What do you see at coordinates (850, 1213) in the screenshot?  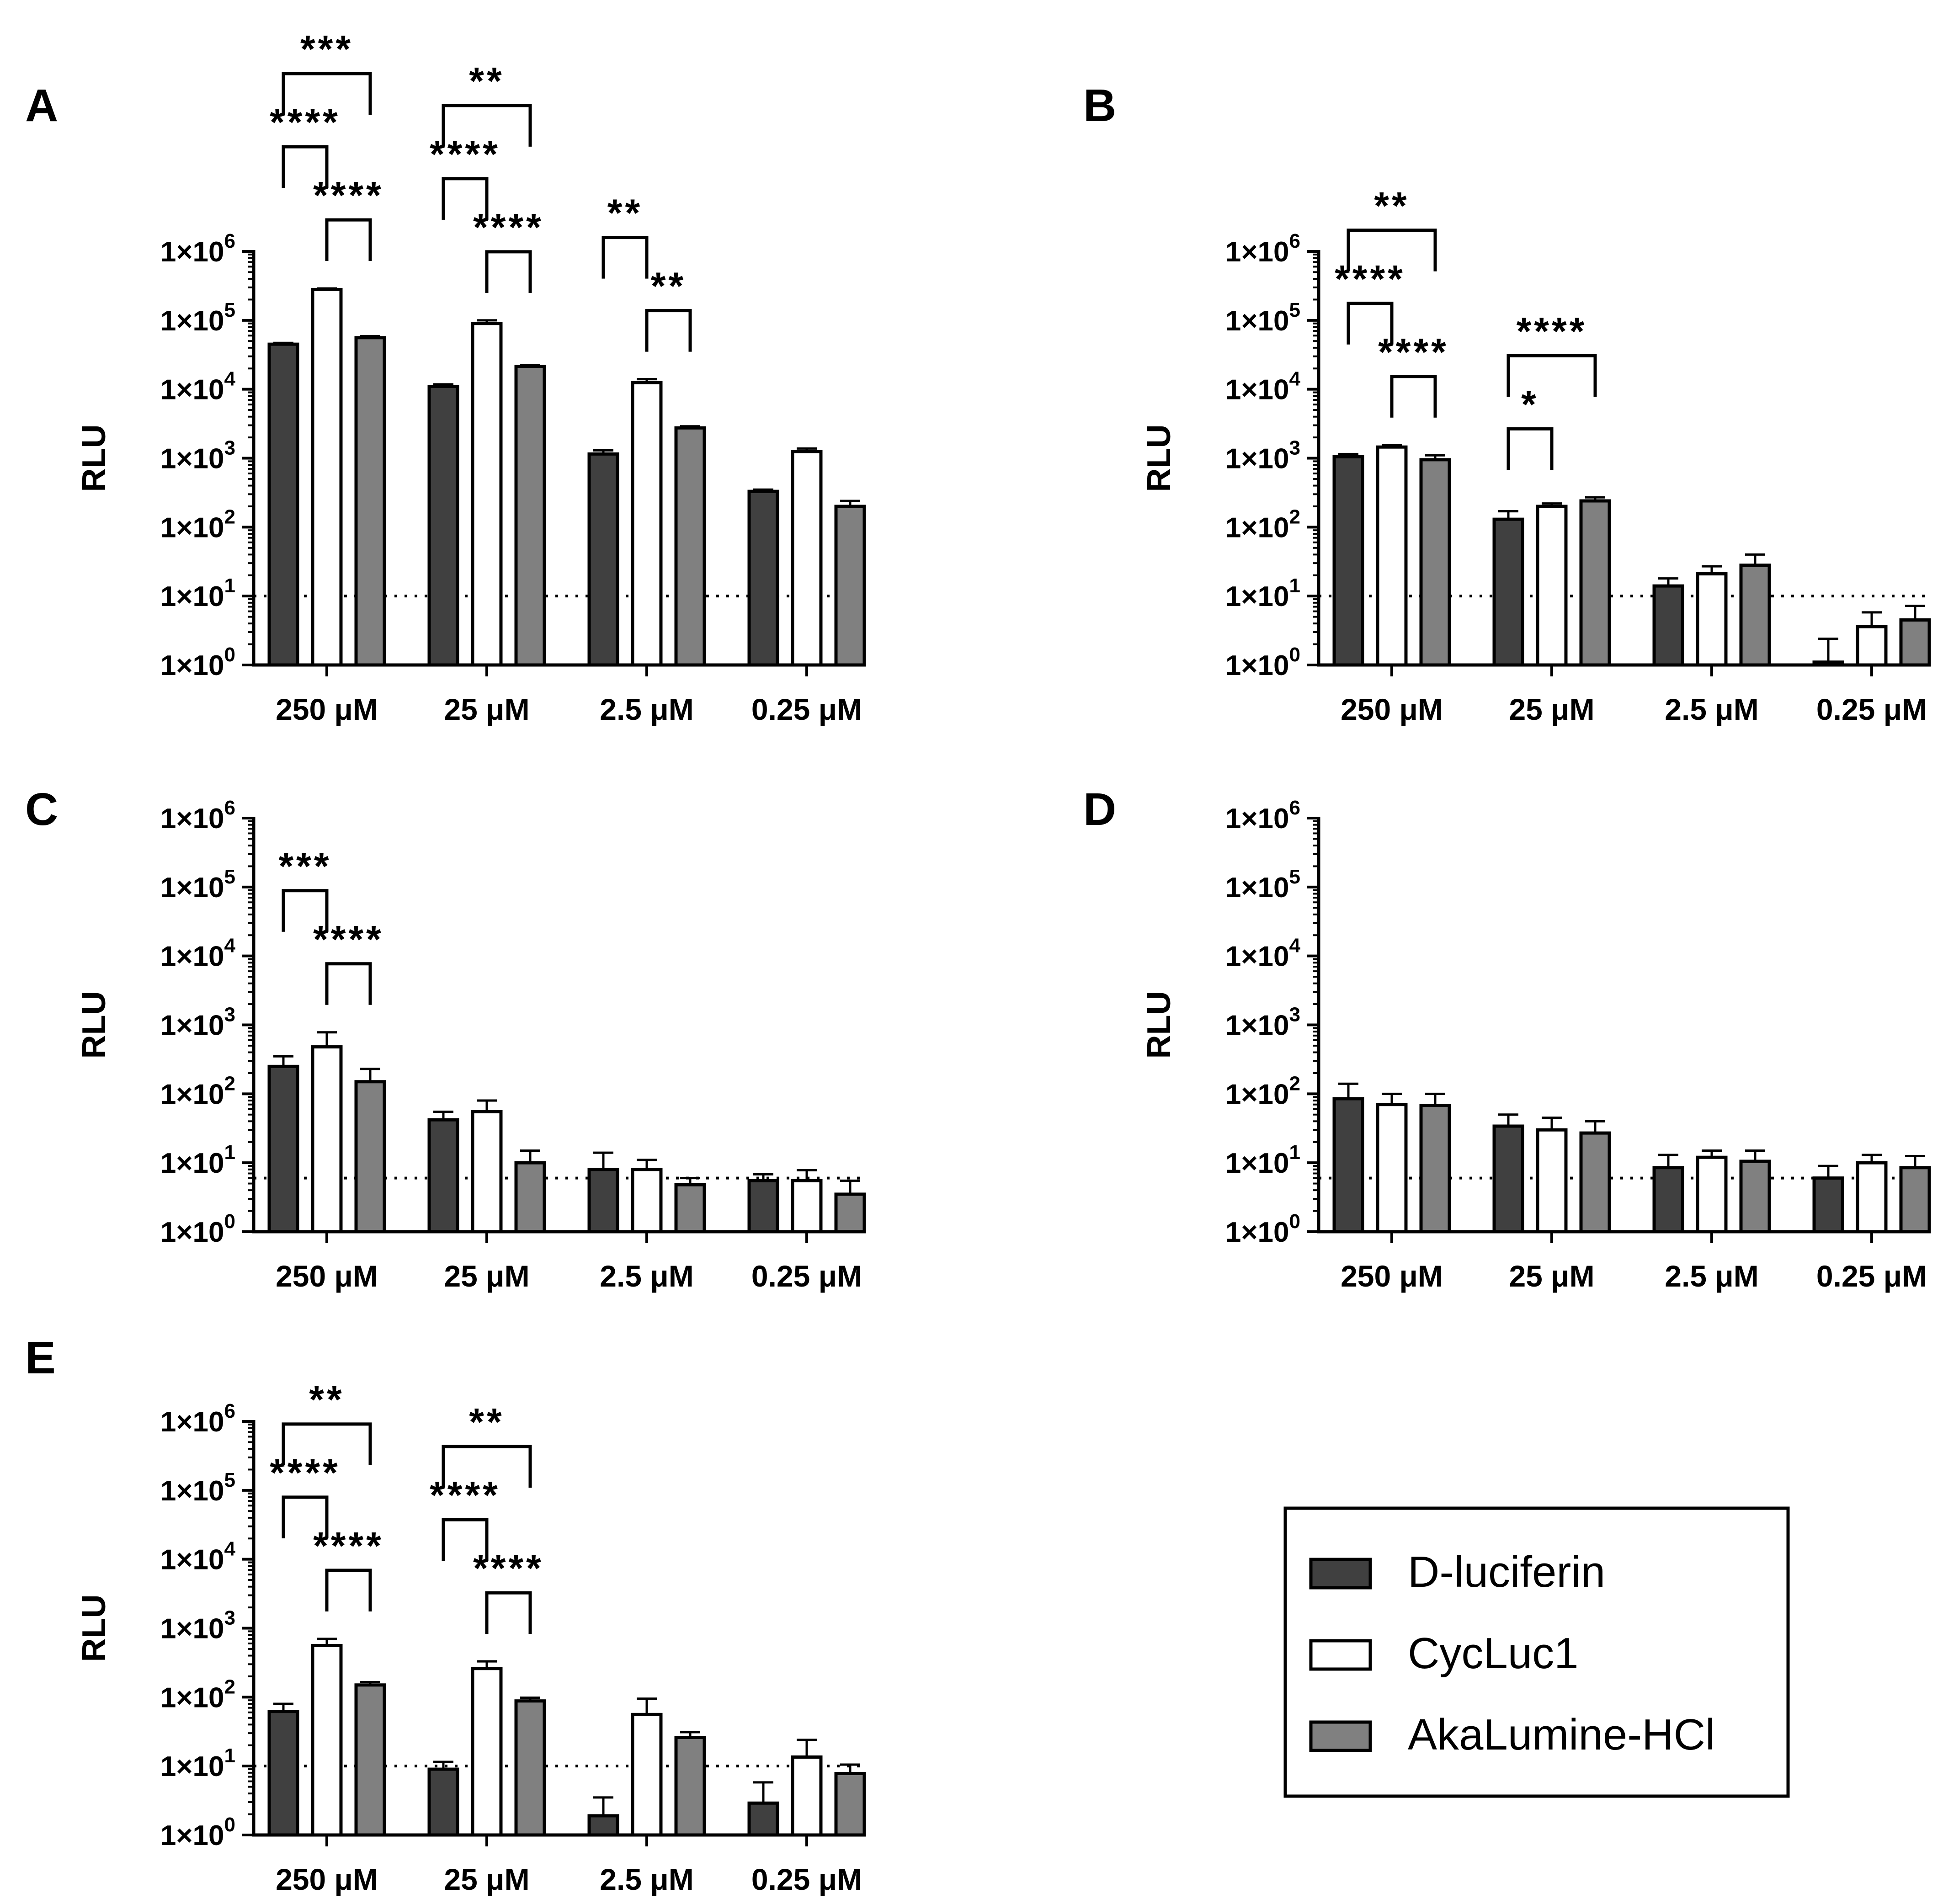 I see `bar-akalumine-hcl-0-25-m` at bounding box center [850, 1213].